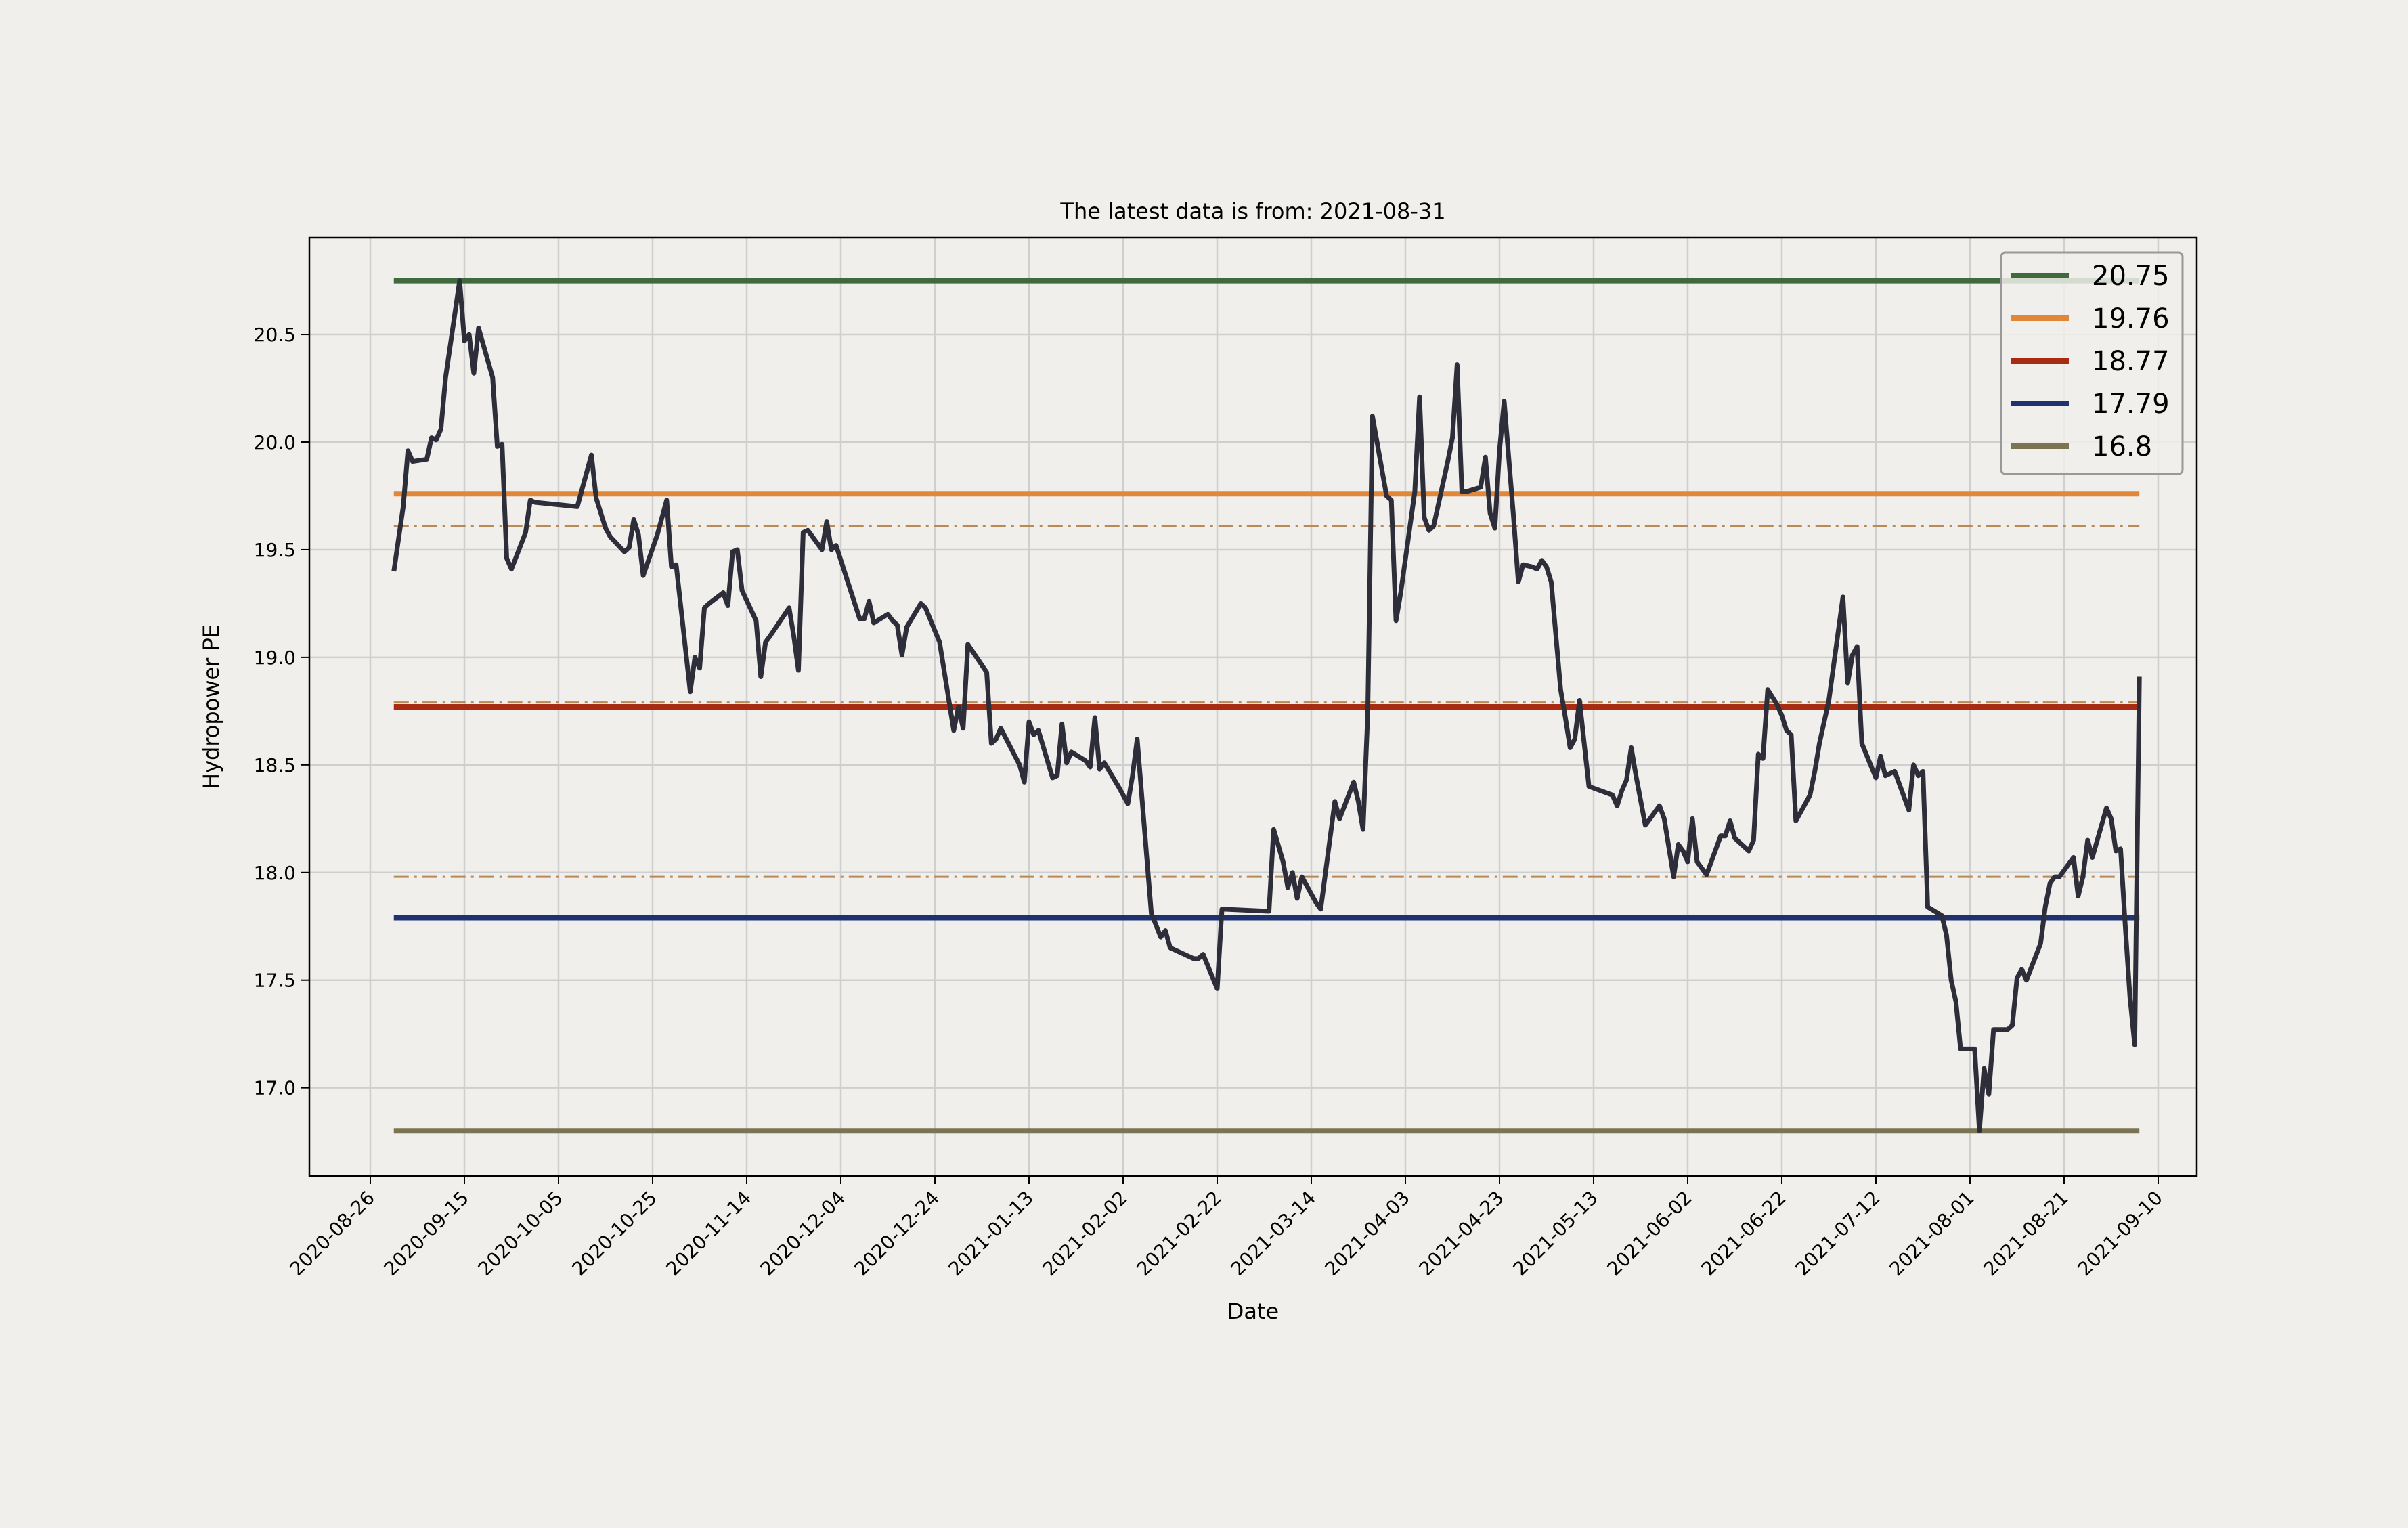 The height and width of the screenshot is (1528, 2408). Describe the element at coordinates (275, 765) in the screenshot. I see `y-tick-label: 18.5` at that location.